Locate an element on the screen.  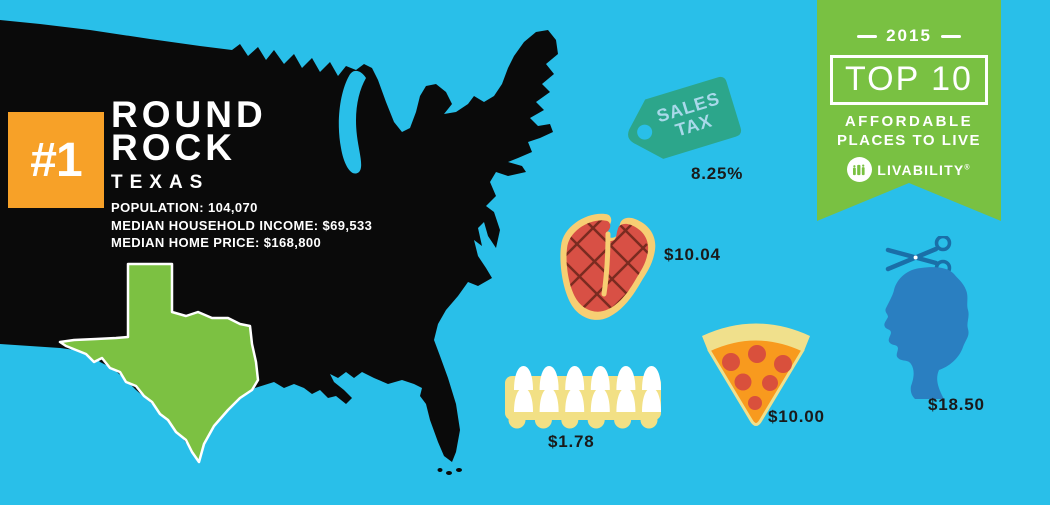
dash-left is located at coordinates (867, 36).